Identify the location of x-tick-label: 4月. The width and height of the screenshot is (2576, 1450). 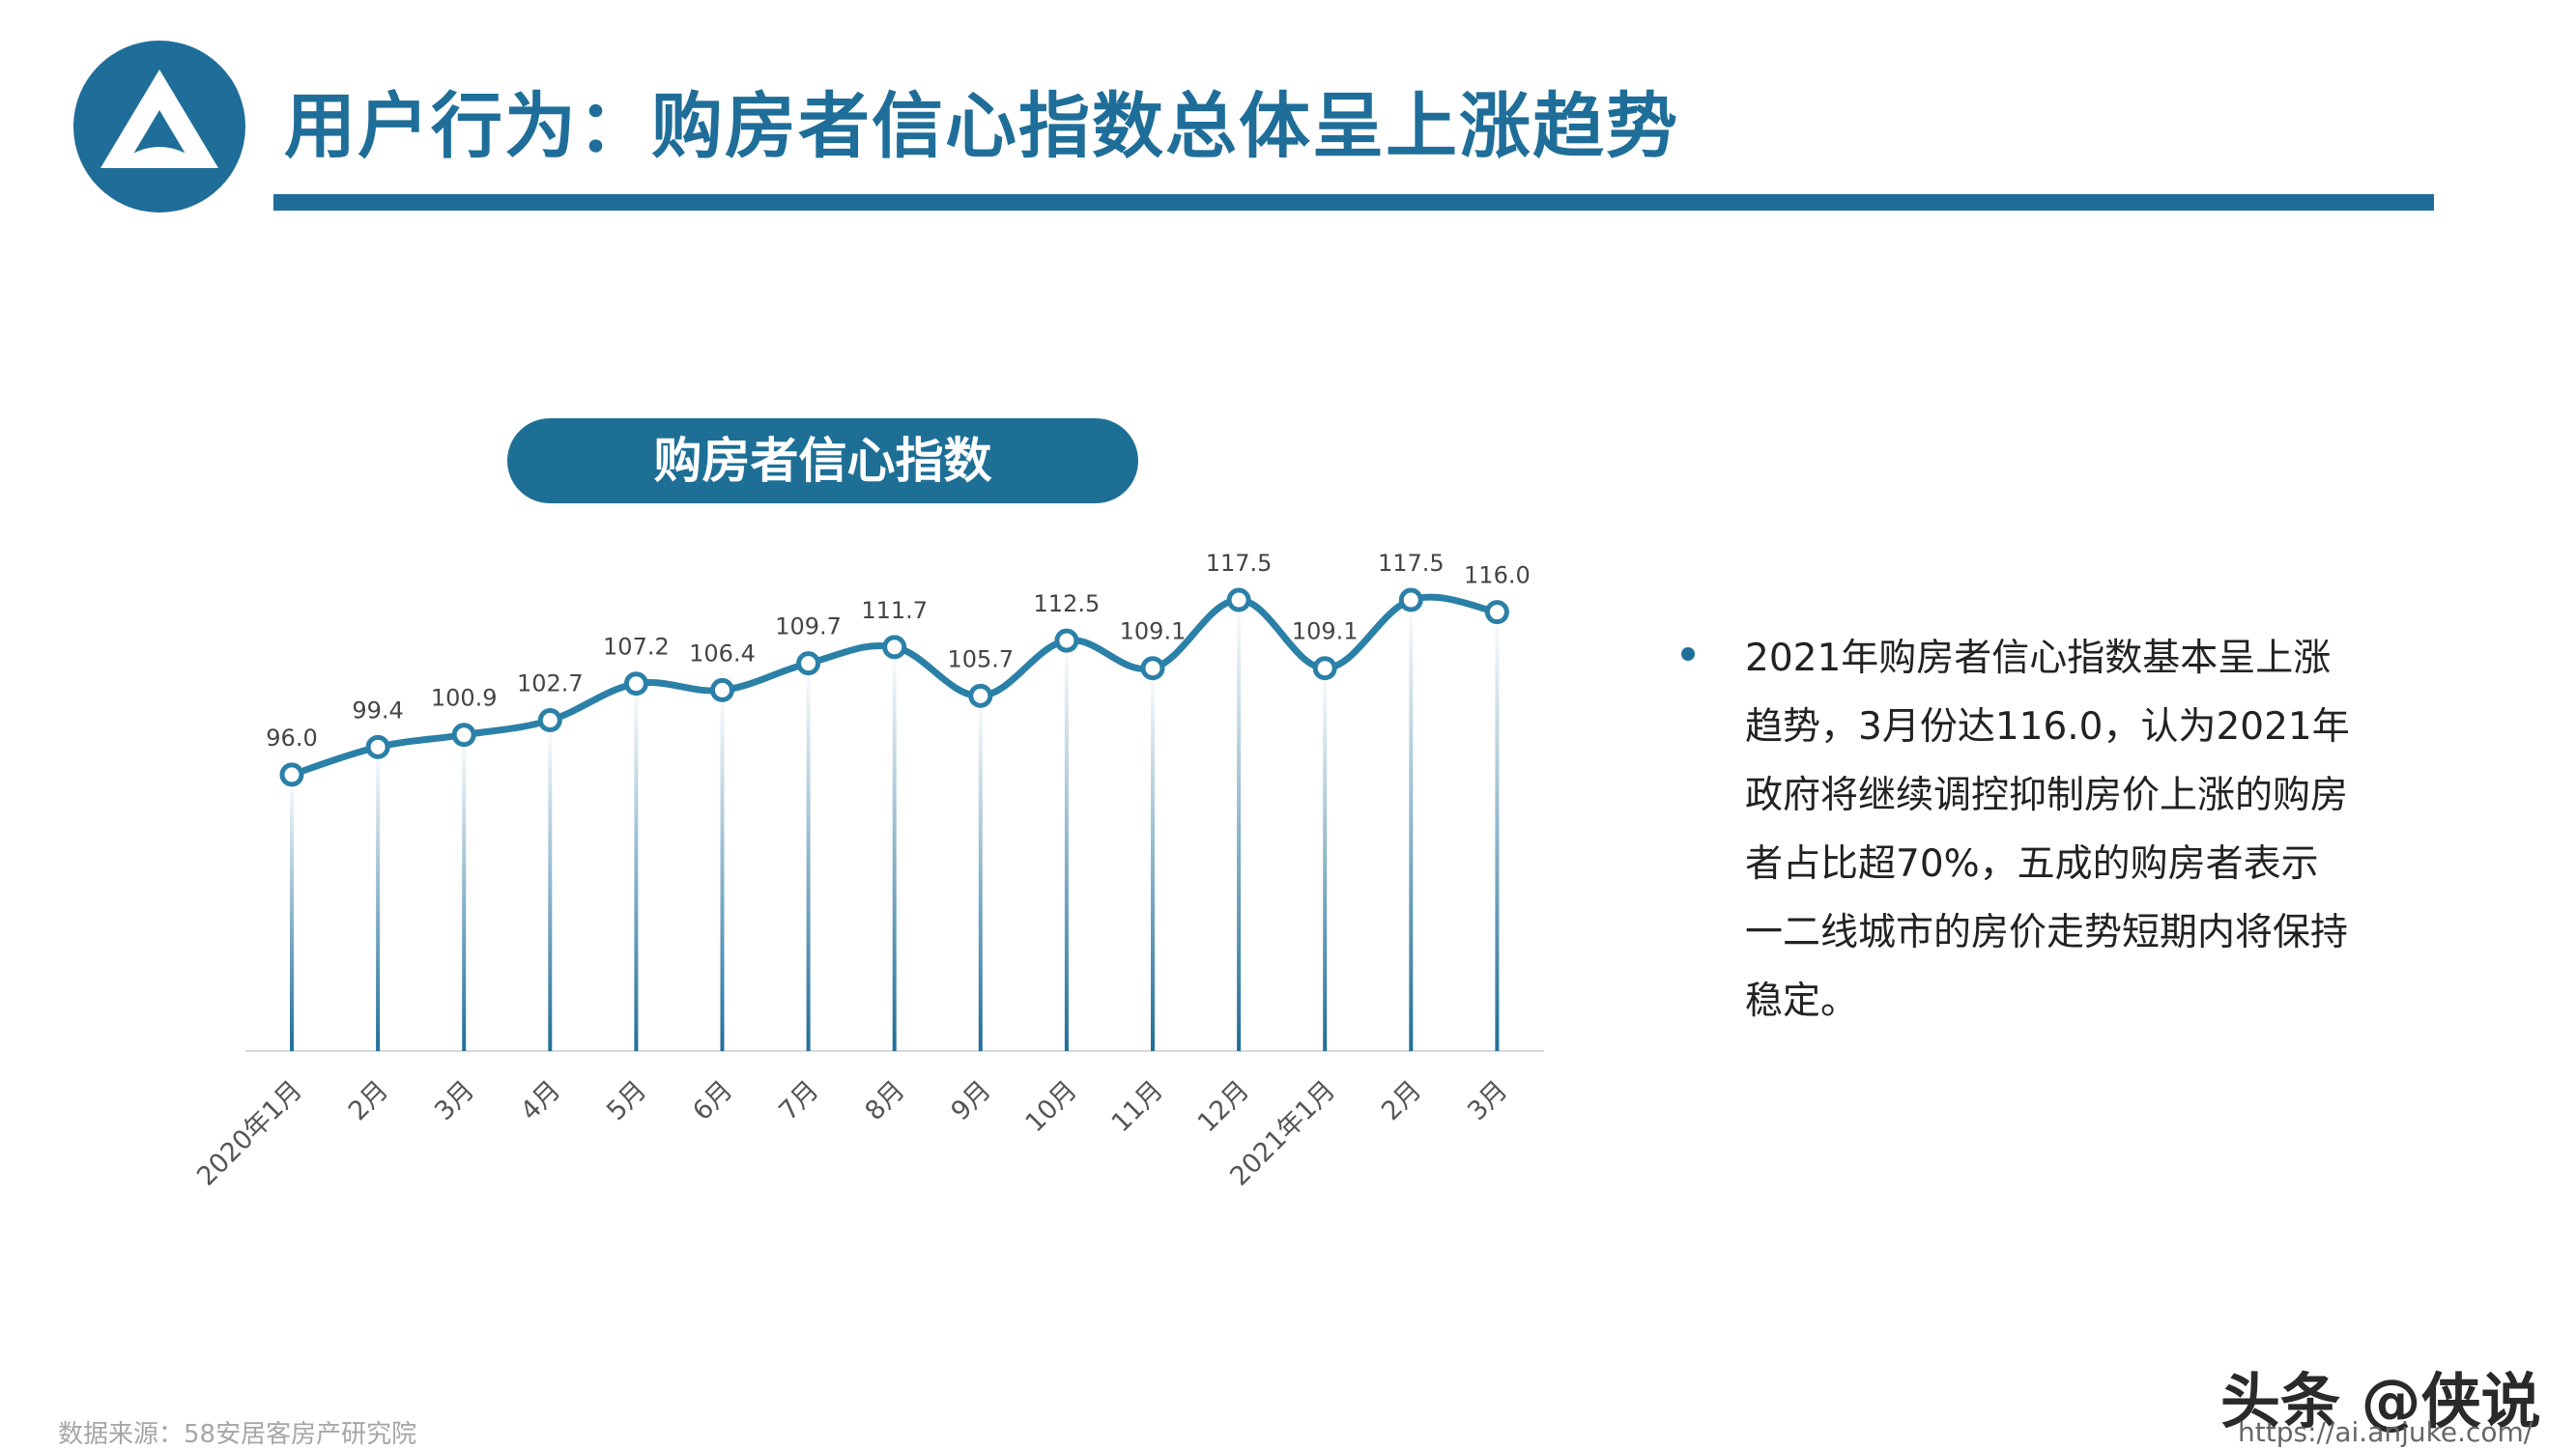
(541, 1101).